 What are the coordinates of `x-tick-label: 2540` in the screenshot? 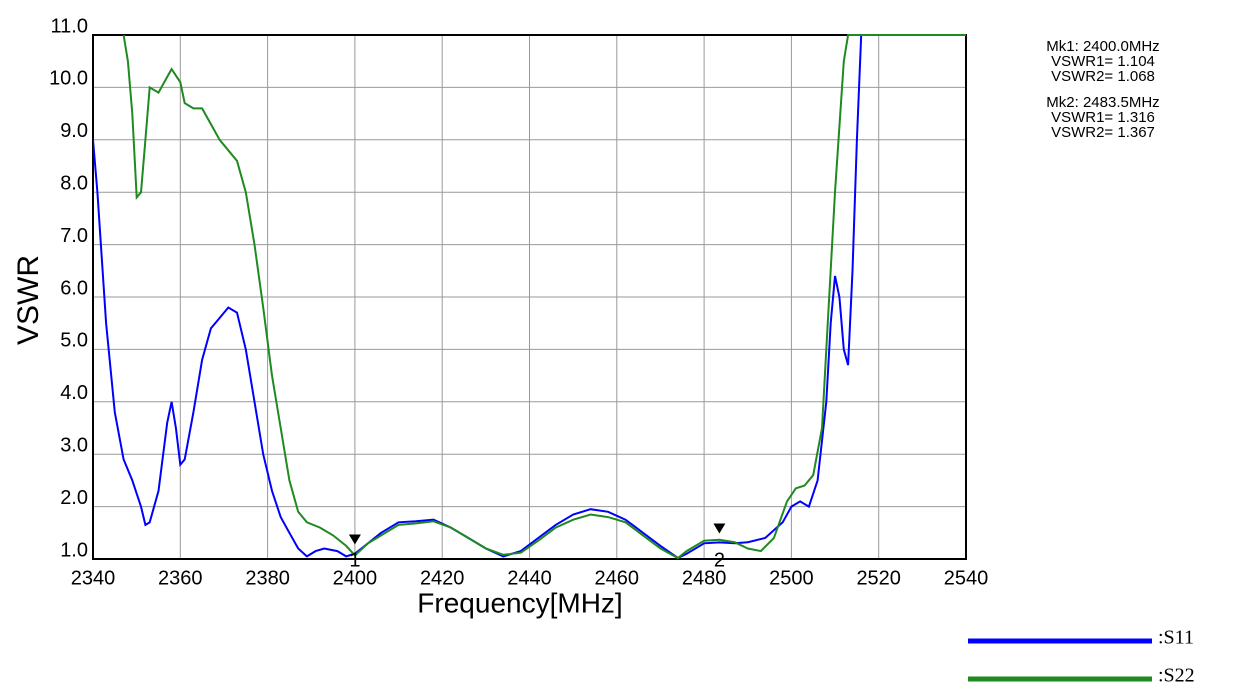 It's located at (966, 578).